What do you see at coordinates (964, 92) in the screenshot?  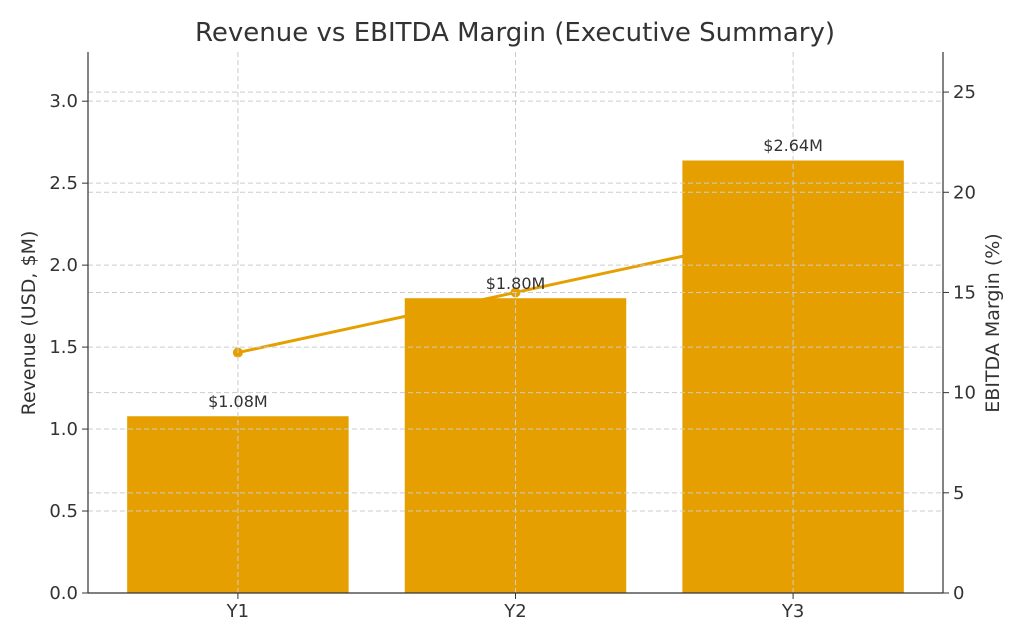 I see `y2-tick-label: 25` at bounding box center [964, 92].